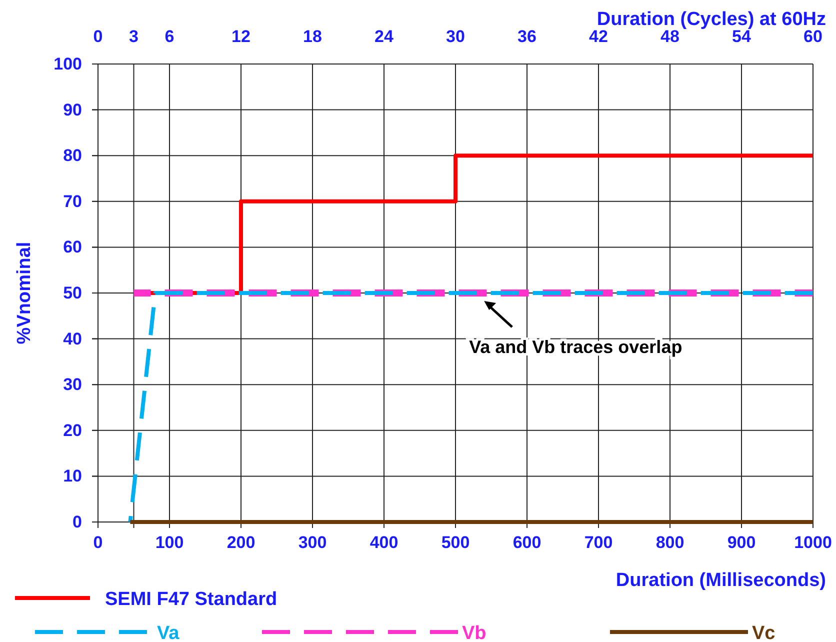 Image resolution: width=836 pixels, height=642 pixels. What do you see at coordinates (24, 293) in the screenshot?
I see `y-axis-title: %Vnominal` at bounding box center [24, 293].